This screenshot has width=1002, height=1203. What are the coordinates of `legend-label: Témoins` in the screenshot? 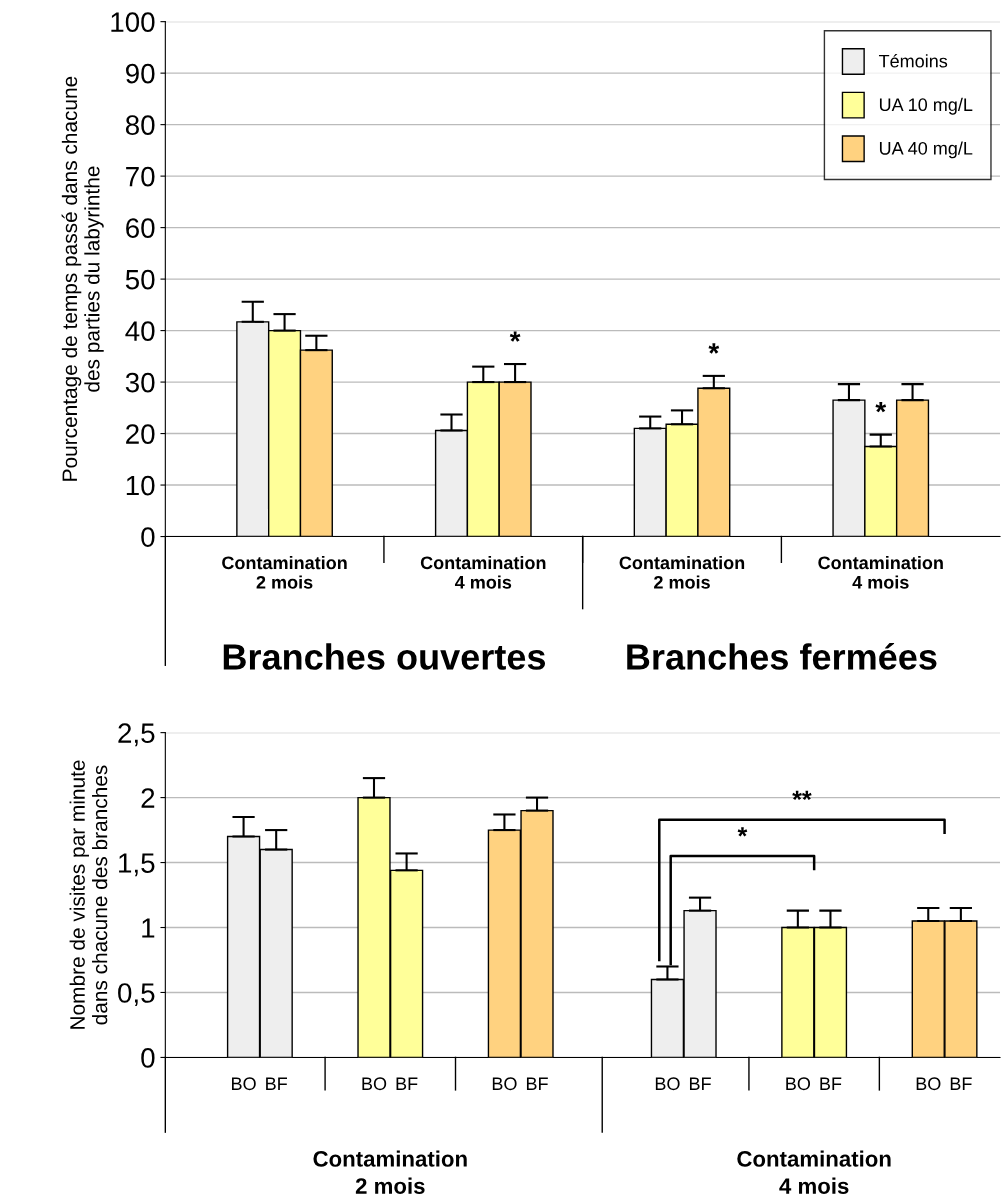 It's located at (913, 61).